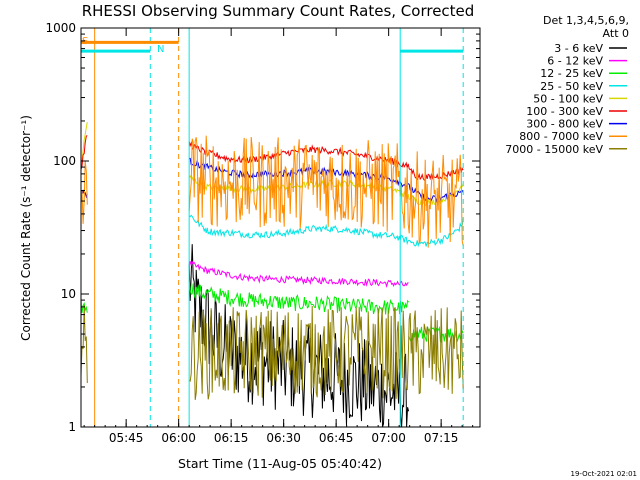 This screenshot has height=480, width=640. I want to click on series-800-7000-kev, so click(272, 191).